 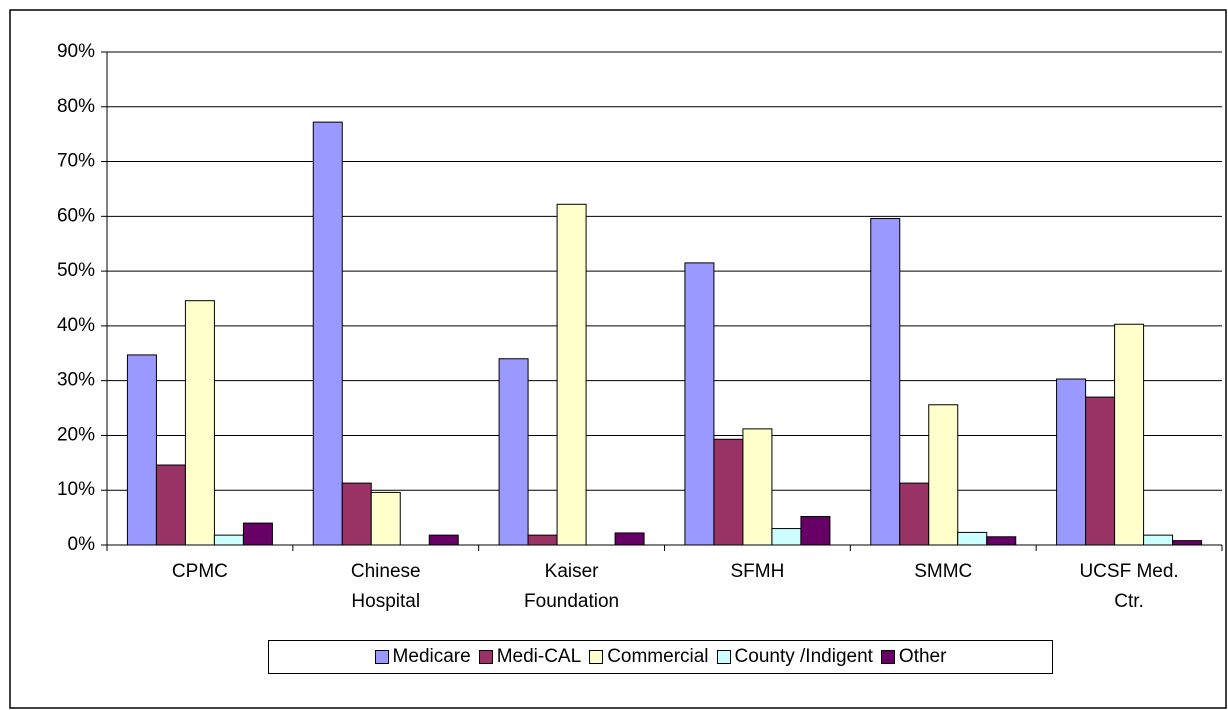 What do you see at coordinates (76, 106) in the screenshot?
I see `y-tick-label: 80%` at bounding box center [76, 106].